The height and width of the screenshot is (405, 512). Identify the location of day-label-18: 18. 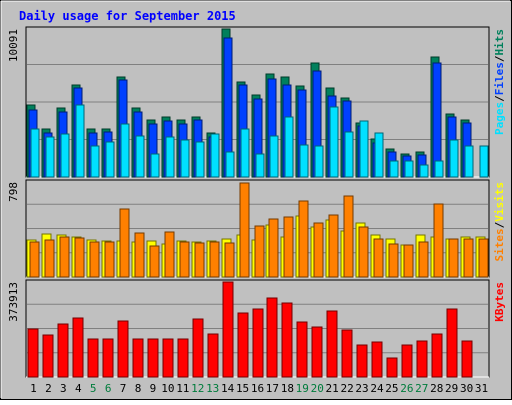
(287, 388).